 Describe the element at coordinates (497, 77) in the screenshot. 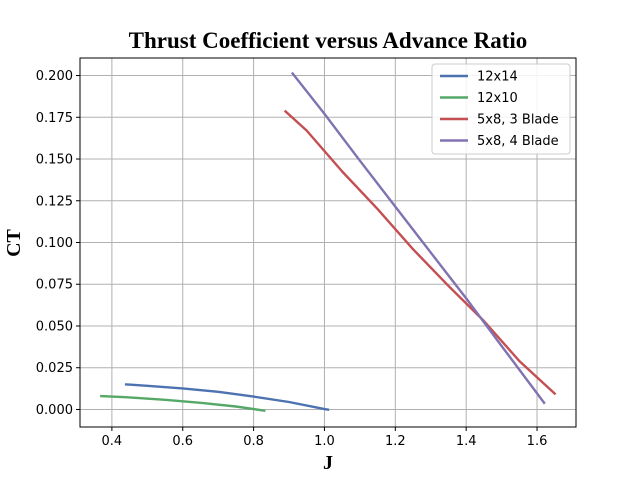

I see `legend-label: 12x14` at that location.